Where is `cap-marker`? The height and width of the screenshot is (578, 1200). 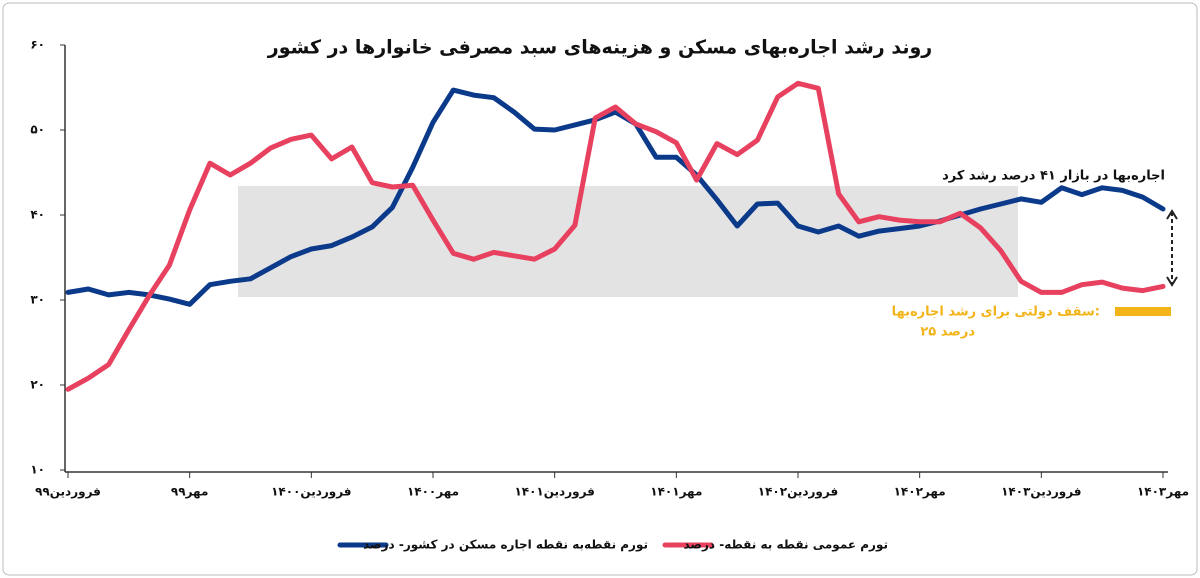
cap-marker is located at coordinates (1143, 311).